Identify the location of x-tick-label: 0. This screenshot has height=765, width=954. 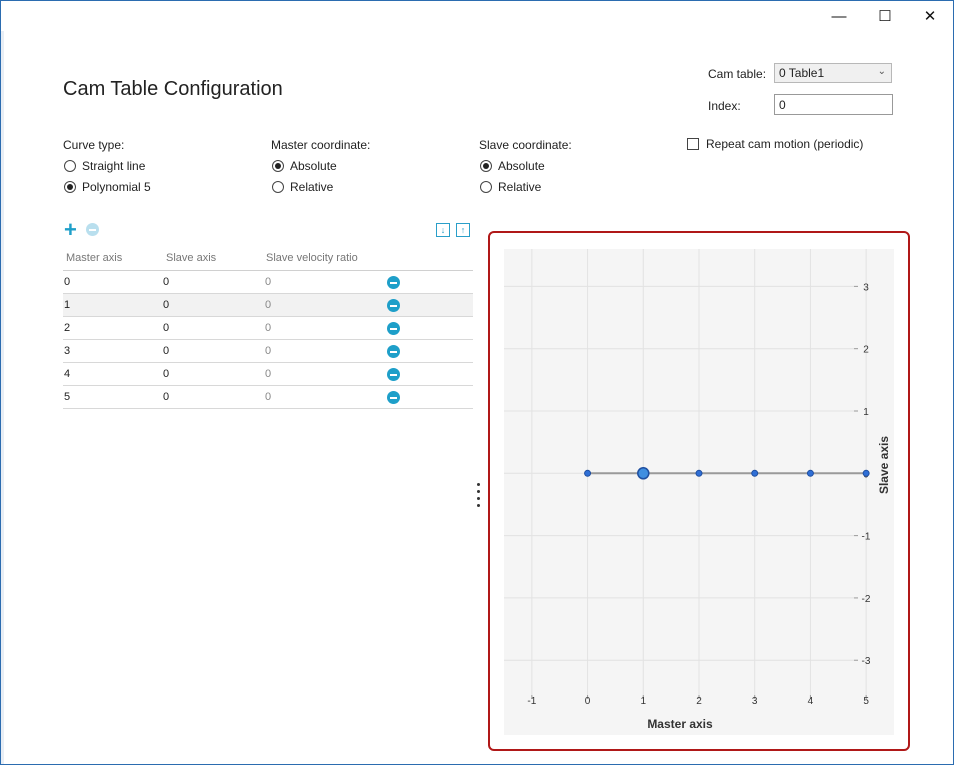
(588, 701).